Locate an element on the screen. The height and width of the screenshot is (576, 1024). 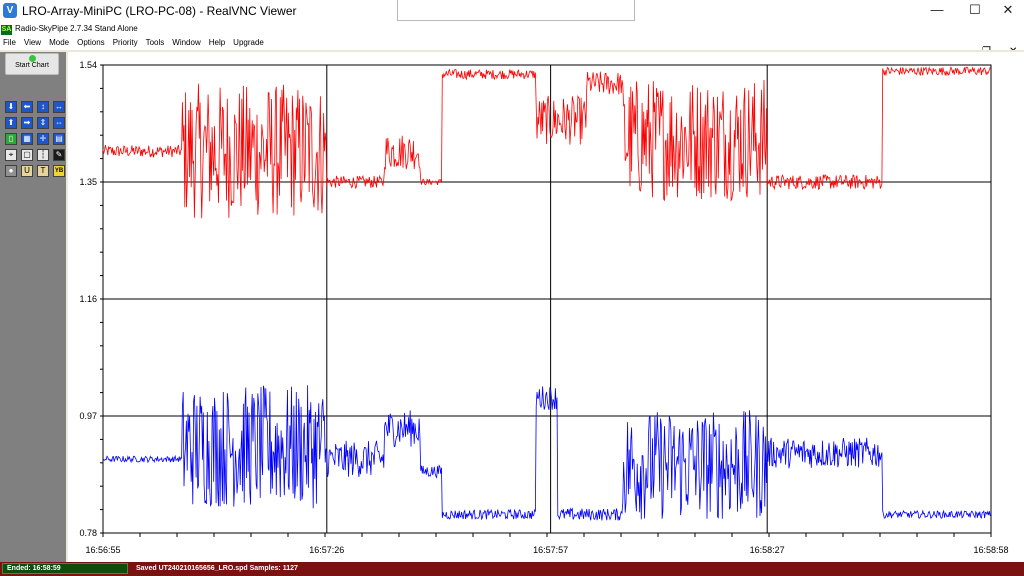
start-chart-button: Start Chart is located at coordinates (32, 64).